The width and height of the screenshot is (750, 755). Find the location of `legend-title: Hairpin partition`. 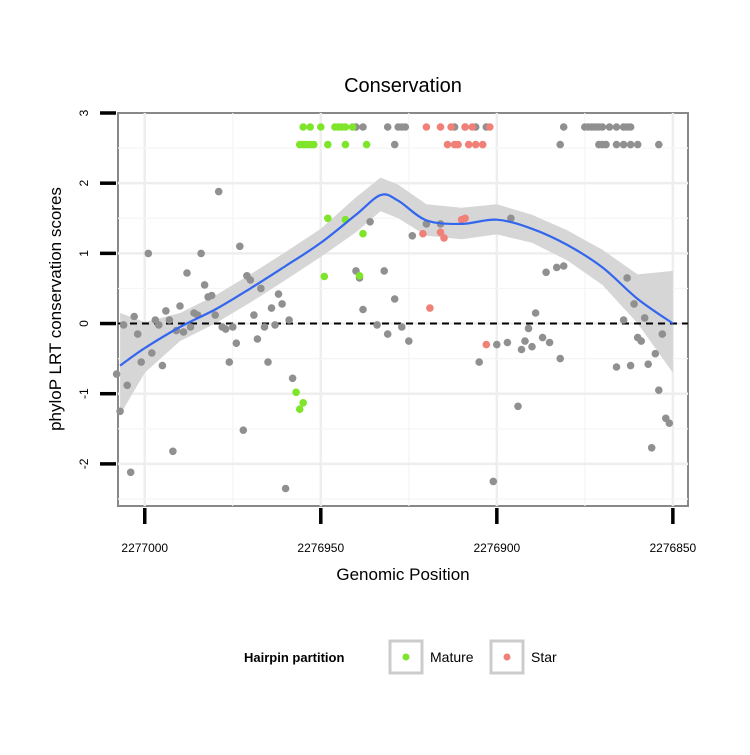

legend-title: Hairpin partition is located at coordinates (294, 657).